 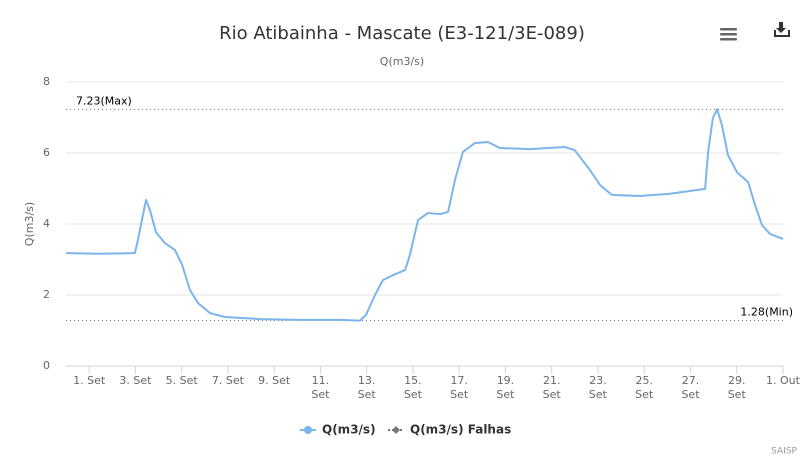 I want to click on x-tick-label: 17. Set, so click(x=459, y=387).